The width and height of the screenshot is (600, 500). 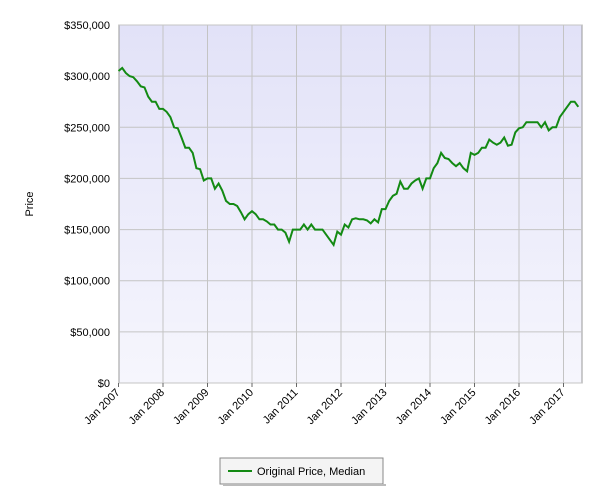 I want to click on legend-shadow, so click(x=304, y=485).